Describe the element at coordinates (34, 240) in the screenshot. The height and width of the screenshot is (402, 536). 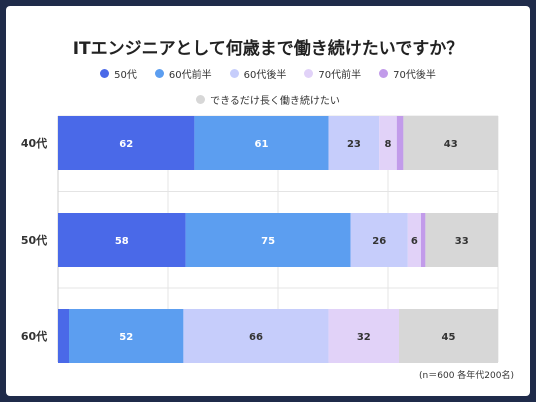
I see `category-label: 50代` at that location.